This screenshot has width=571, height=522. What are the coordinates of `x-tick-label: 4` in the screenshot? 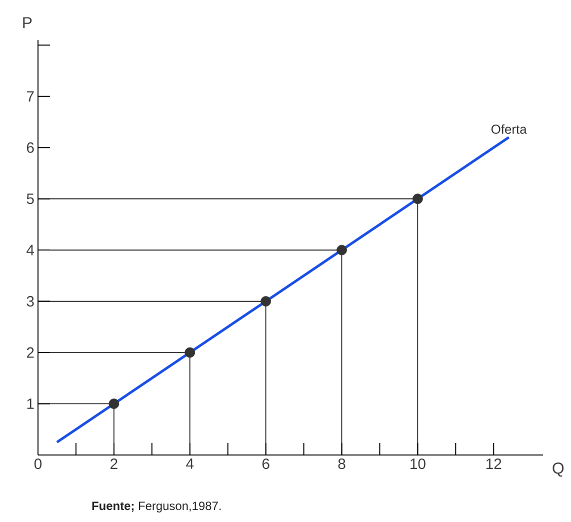 It's located at (190, 463).